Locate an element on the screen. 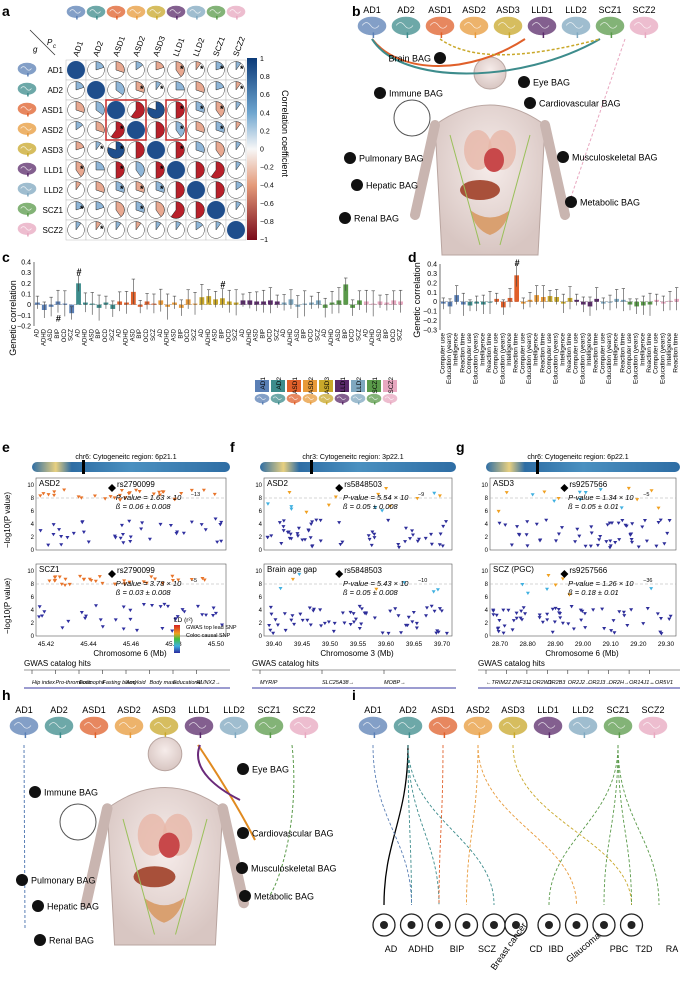  organ-label: Hepatic BAG is located at coordinates (392, 186).